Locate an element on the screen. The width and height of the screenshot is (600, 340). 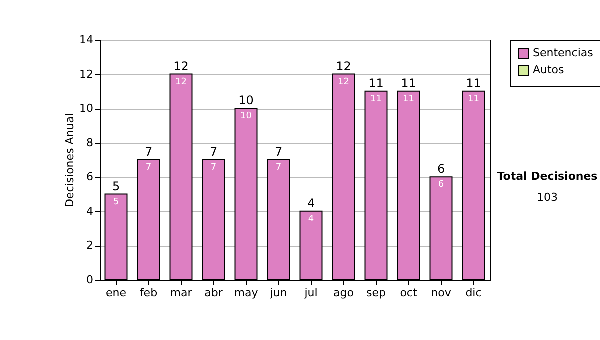
y-tick-label: 6 is located at coordinates (90, 177).